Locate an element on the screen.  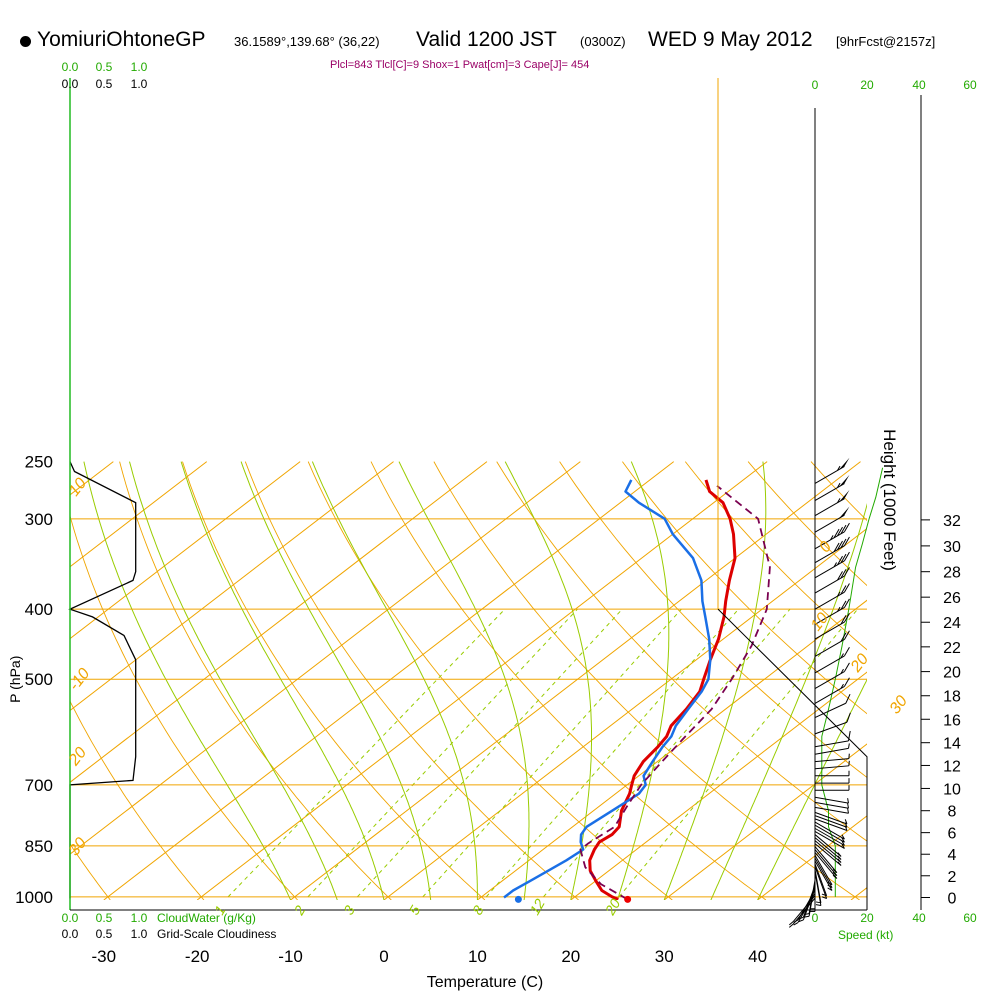
isotherm-label: 0 is located at coordinates (825, 547).